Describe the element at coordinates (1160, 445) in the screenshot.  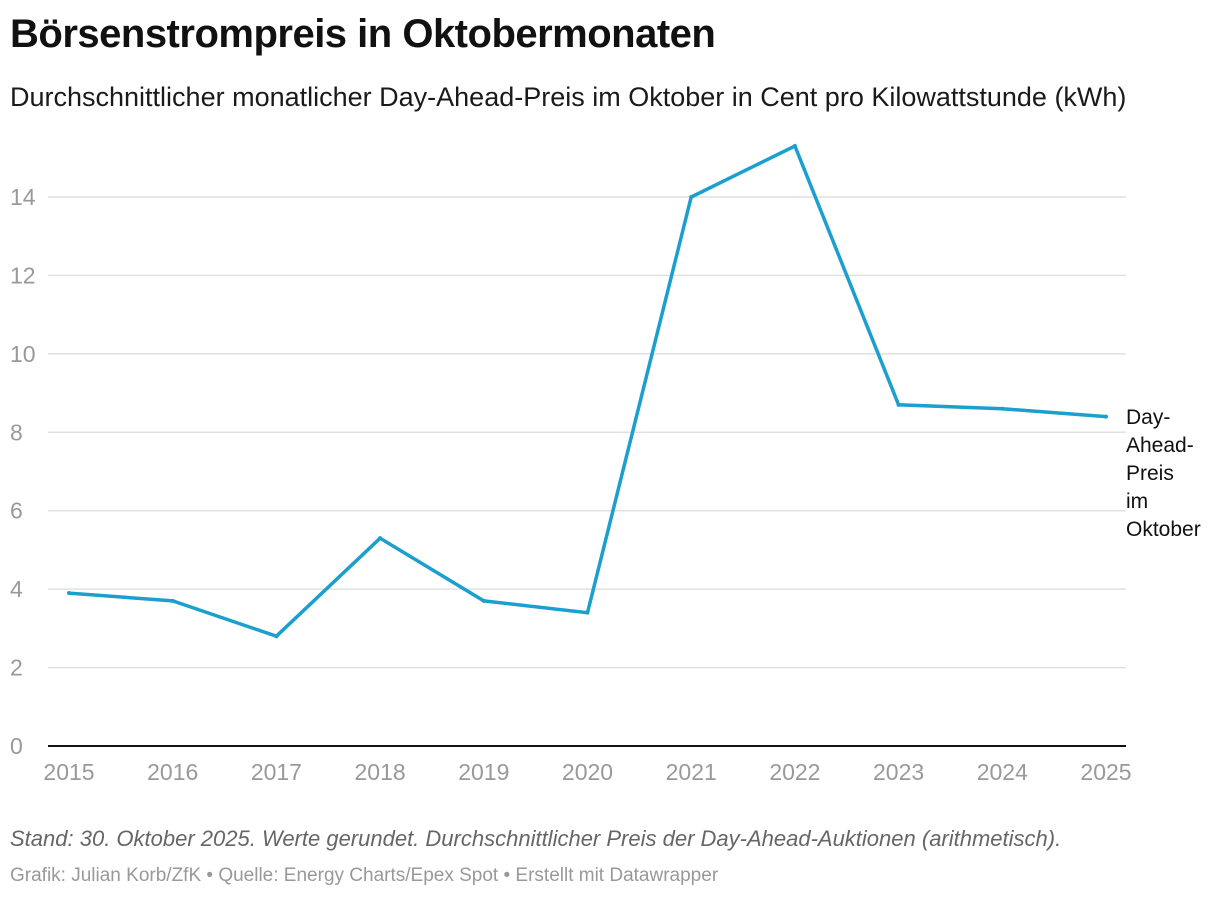
I see `series-label-line: Ahead-` at that location.